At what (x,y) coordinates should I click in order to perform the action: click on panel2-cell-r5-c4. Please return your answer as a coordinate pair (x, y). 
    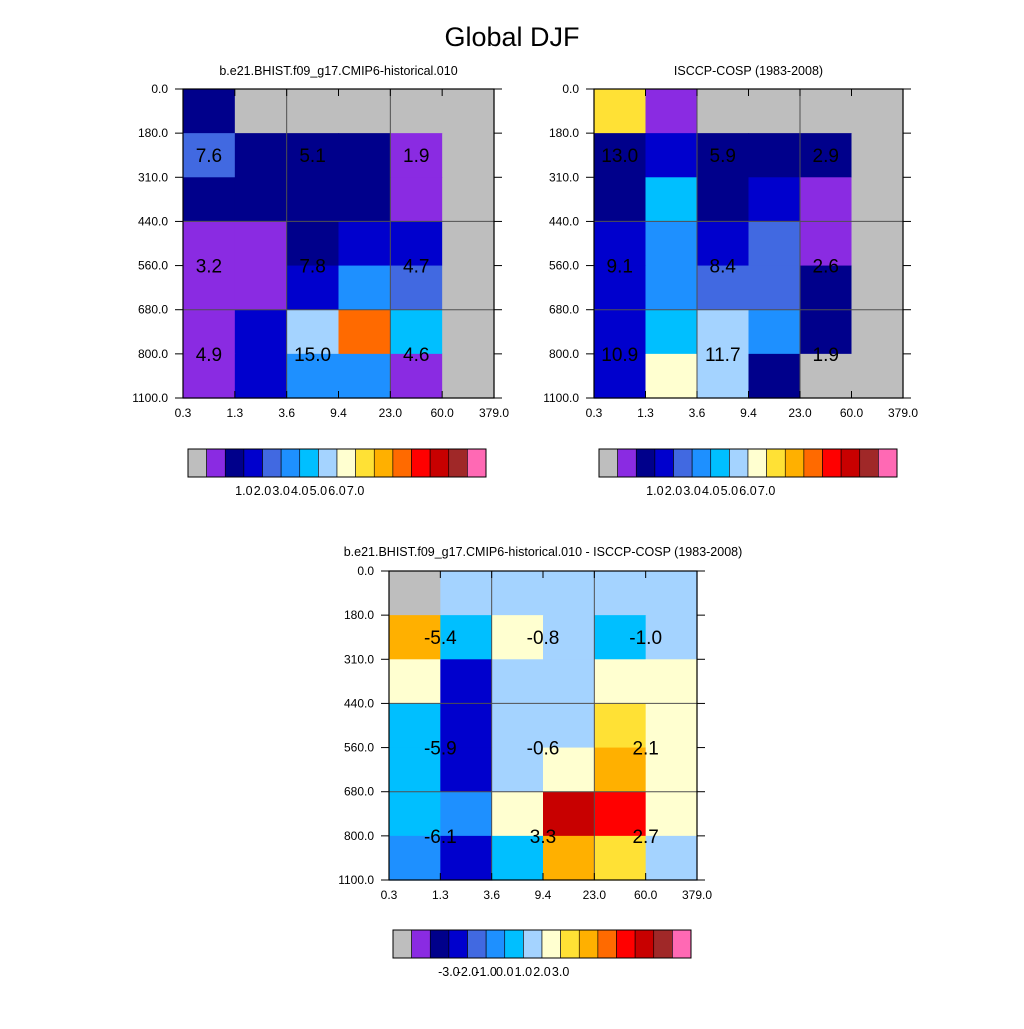
    Looking at the image, I should click on (826, 332).